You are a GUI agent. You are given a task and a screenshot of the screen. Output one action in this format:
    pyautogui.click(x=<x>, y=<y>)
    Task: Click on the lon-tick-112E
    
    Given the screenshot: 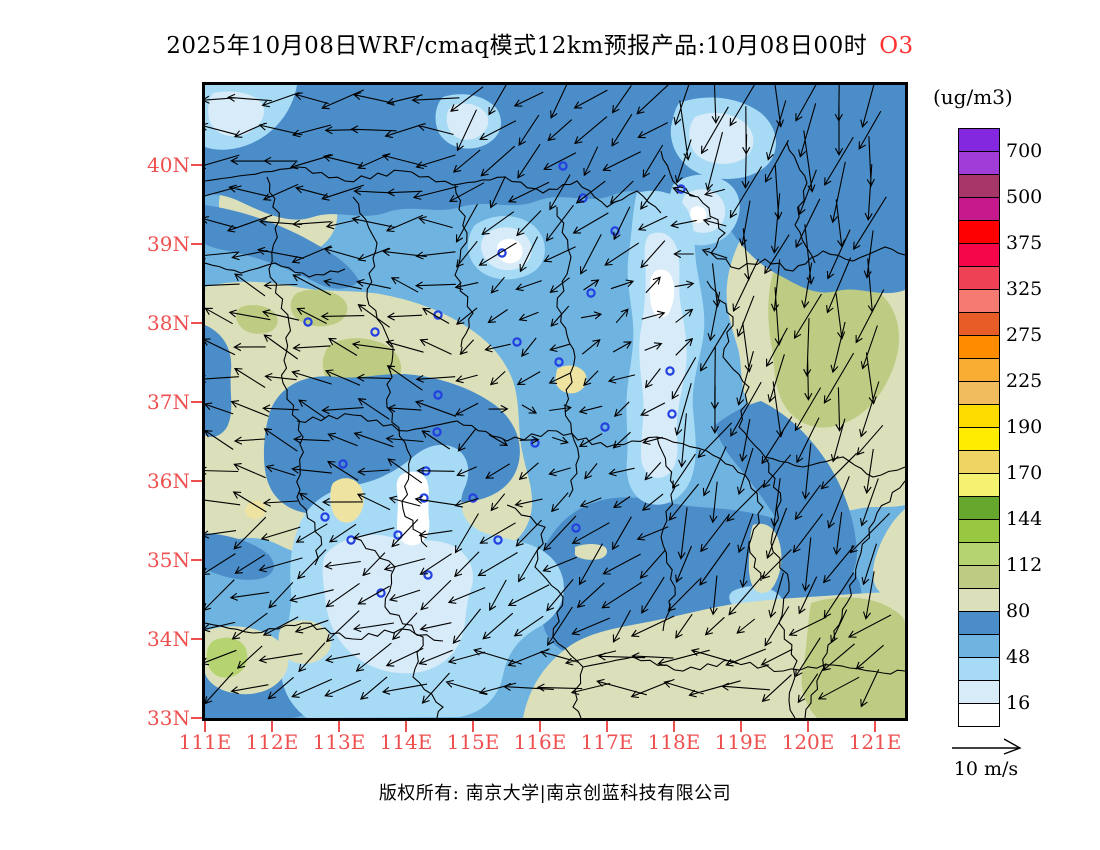 What is the action you would take?
    pyautogui.click(x=272, y=726)
    